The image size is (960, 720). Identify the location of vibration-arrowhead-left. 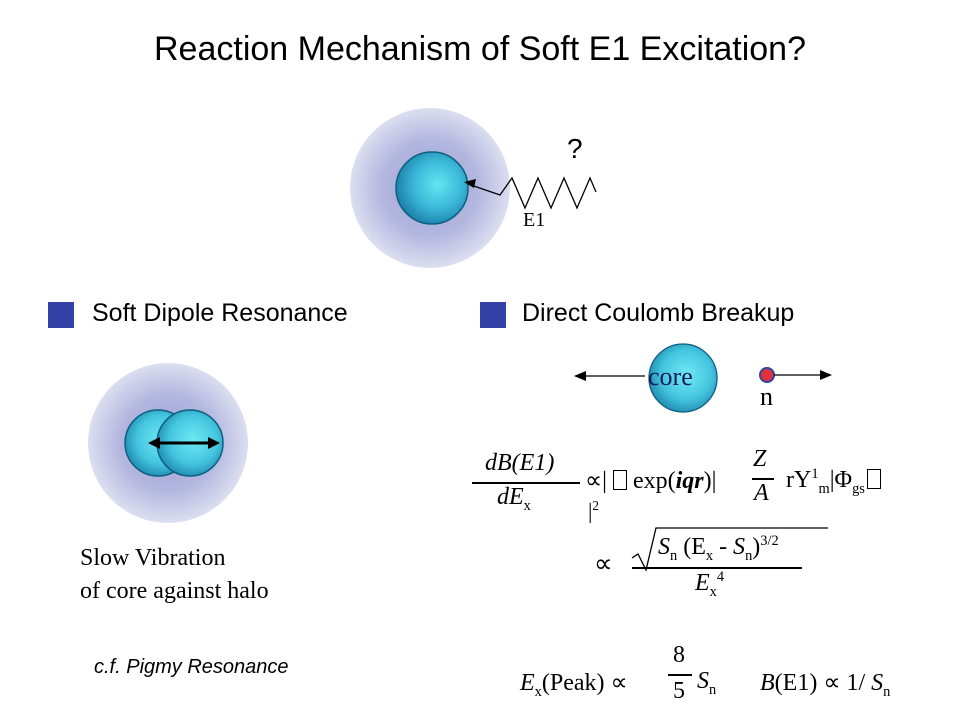
(154, 443).